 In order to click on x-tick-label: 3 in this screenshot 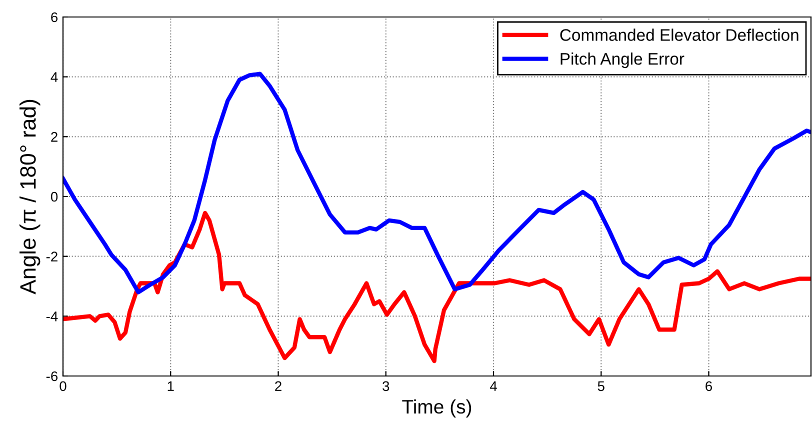, I will do `click(386, 386)`.